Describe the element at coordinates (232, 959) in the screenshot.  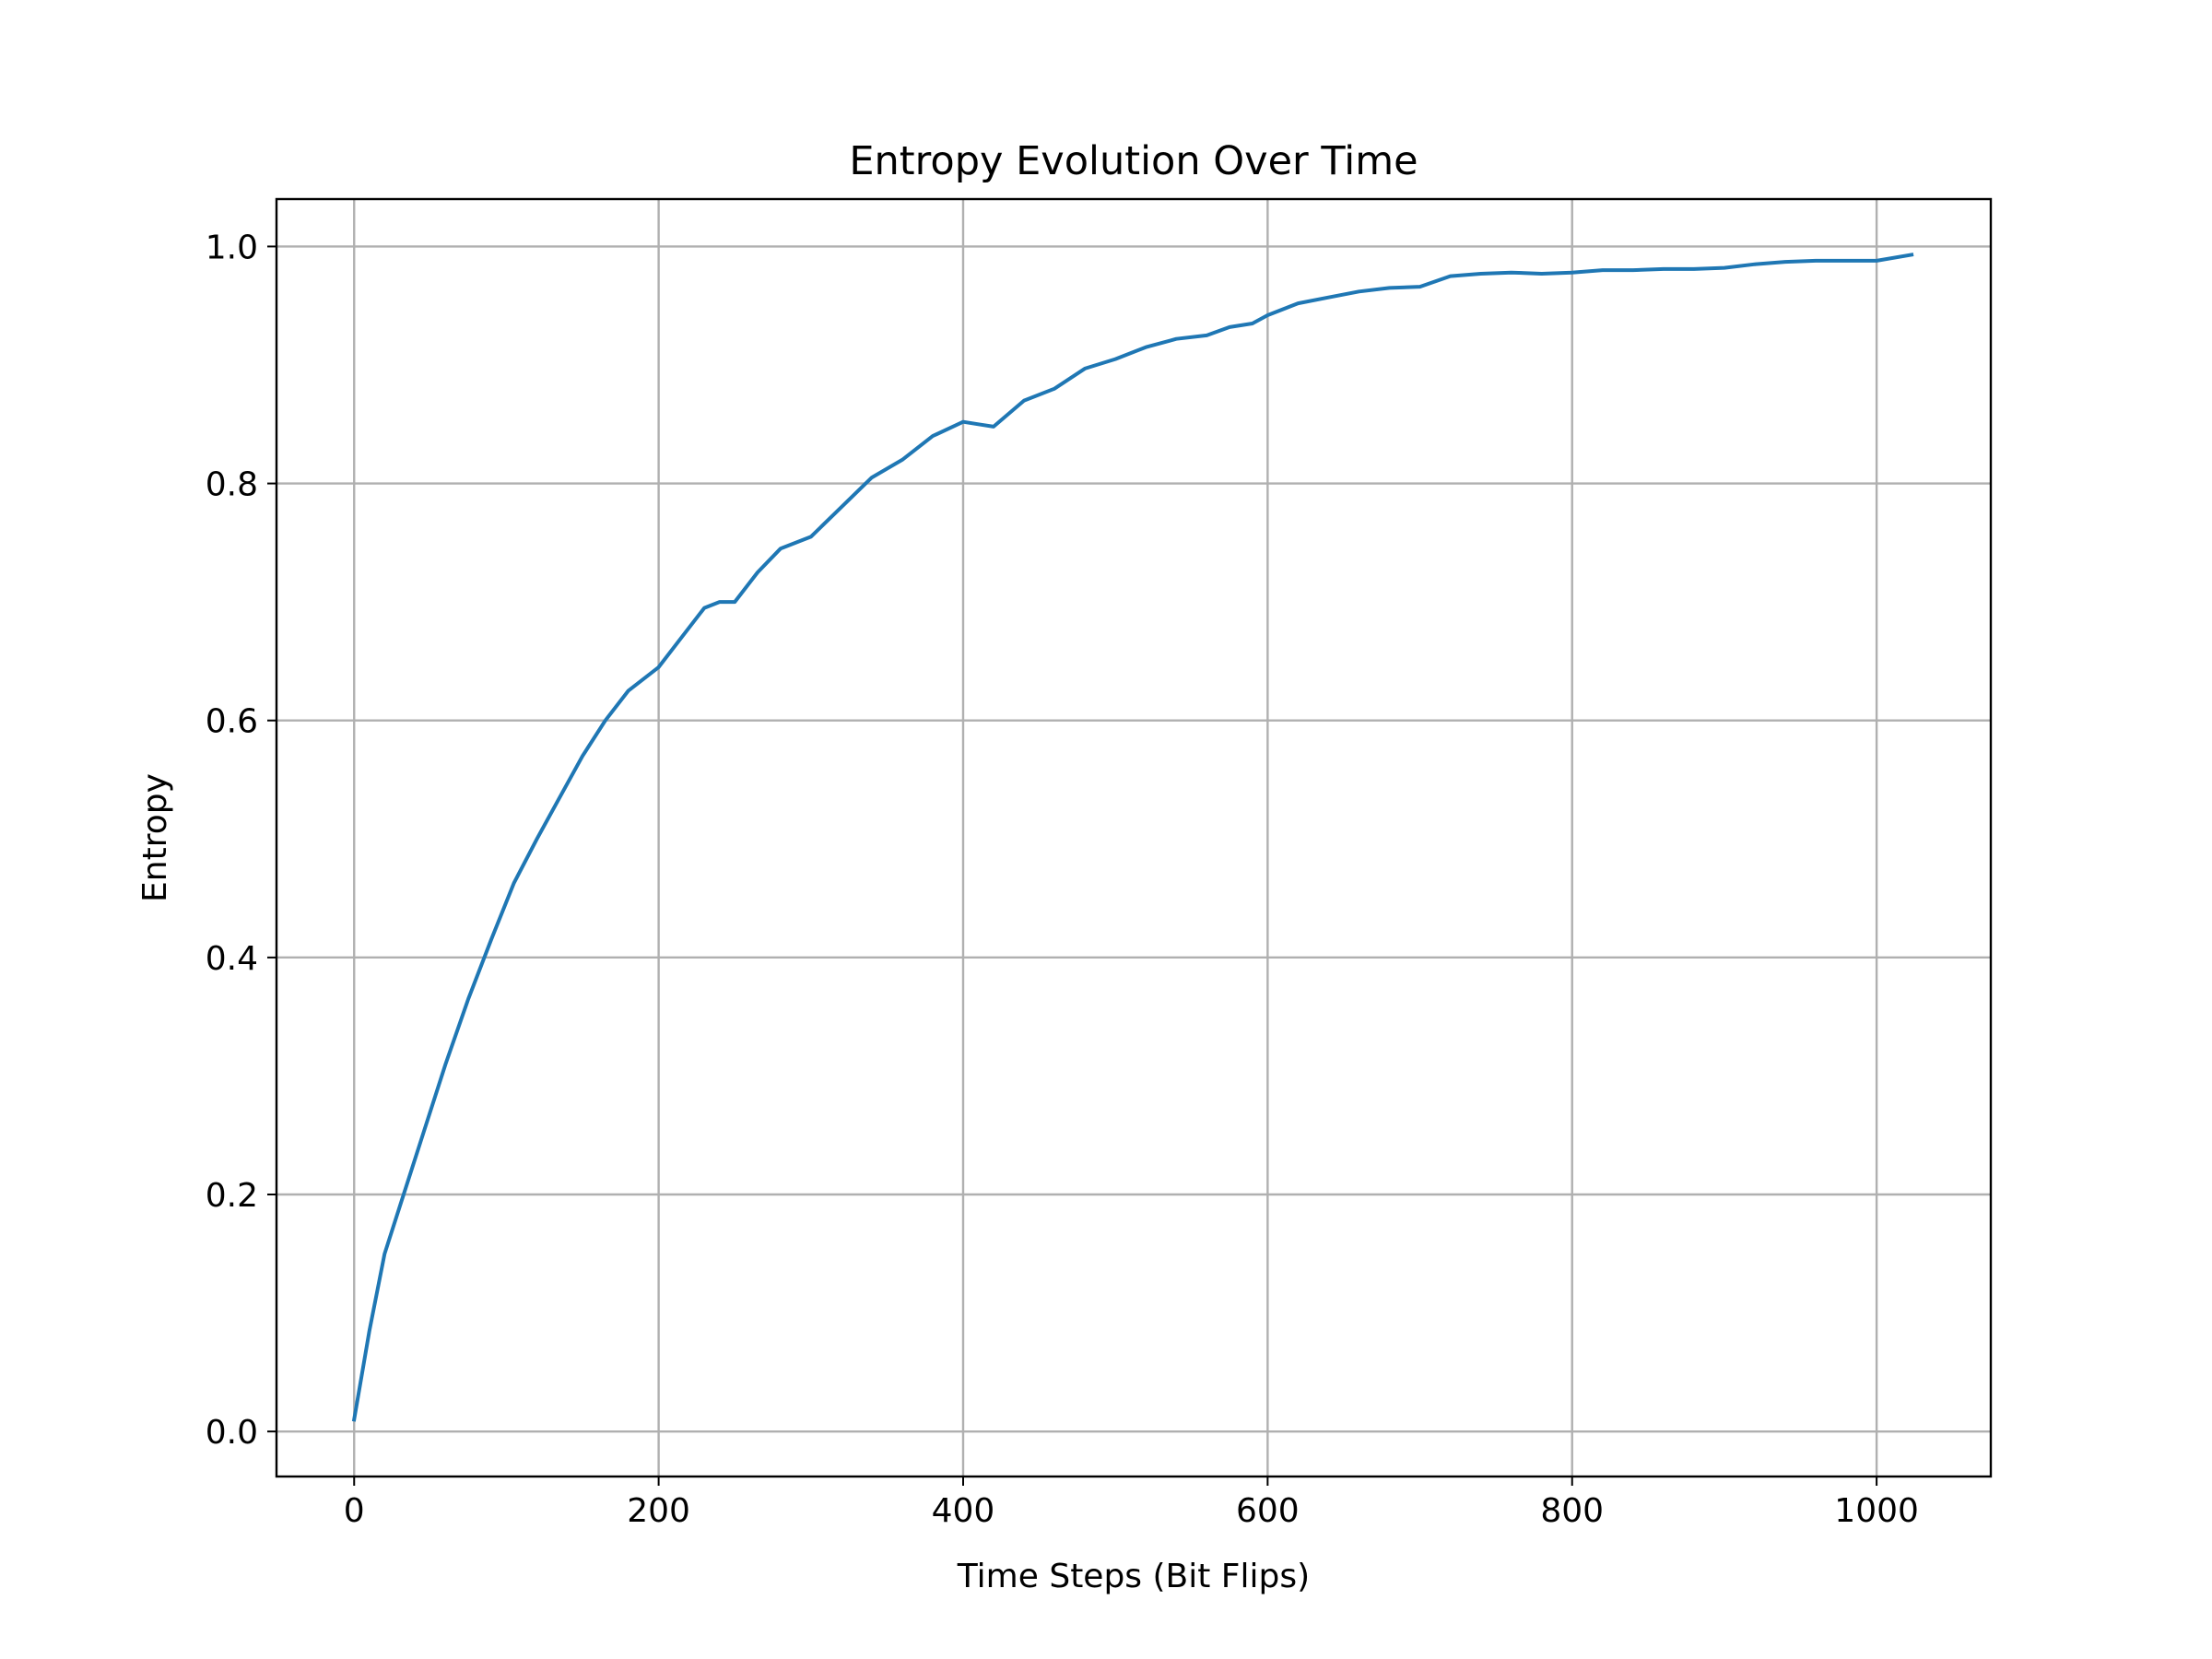
I see `y-tick-label: 0.4` at that location.